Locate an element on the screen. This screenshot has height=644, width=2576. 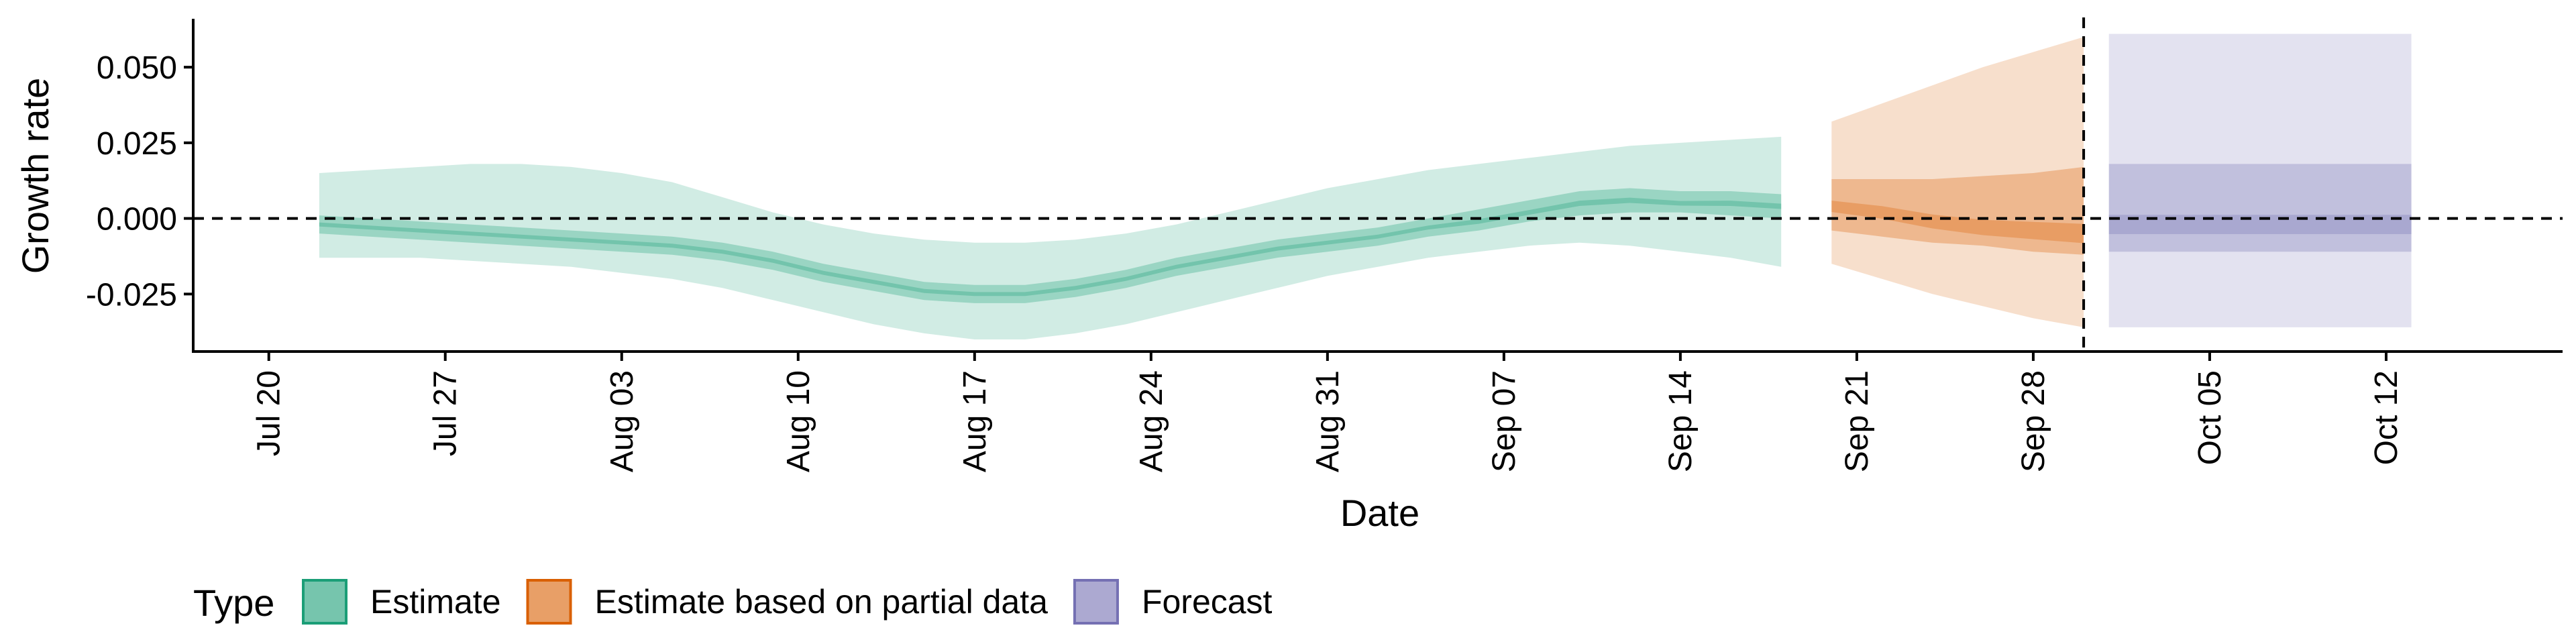
band-50-forecast is located at coordinates (2260, 208).